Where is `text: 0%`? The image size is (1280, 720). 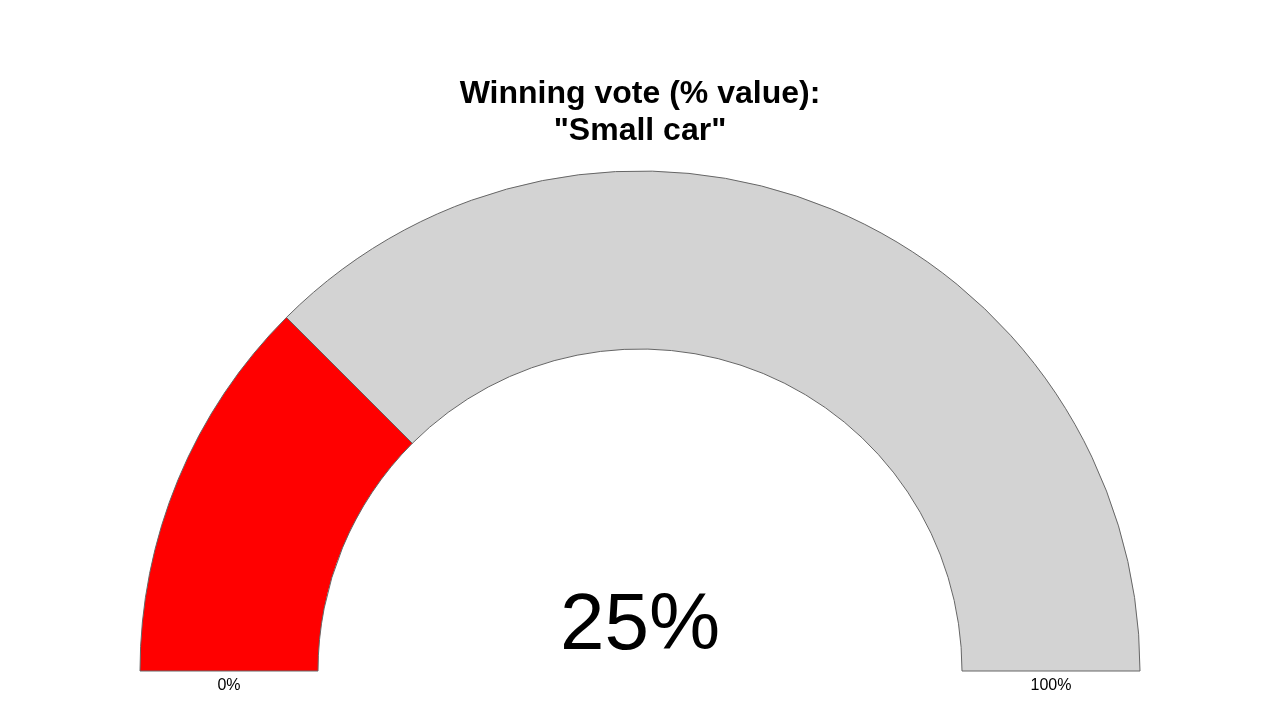 text: 0% is located at coordinates (229, 685).